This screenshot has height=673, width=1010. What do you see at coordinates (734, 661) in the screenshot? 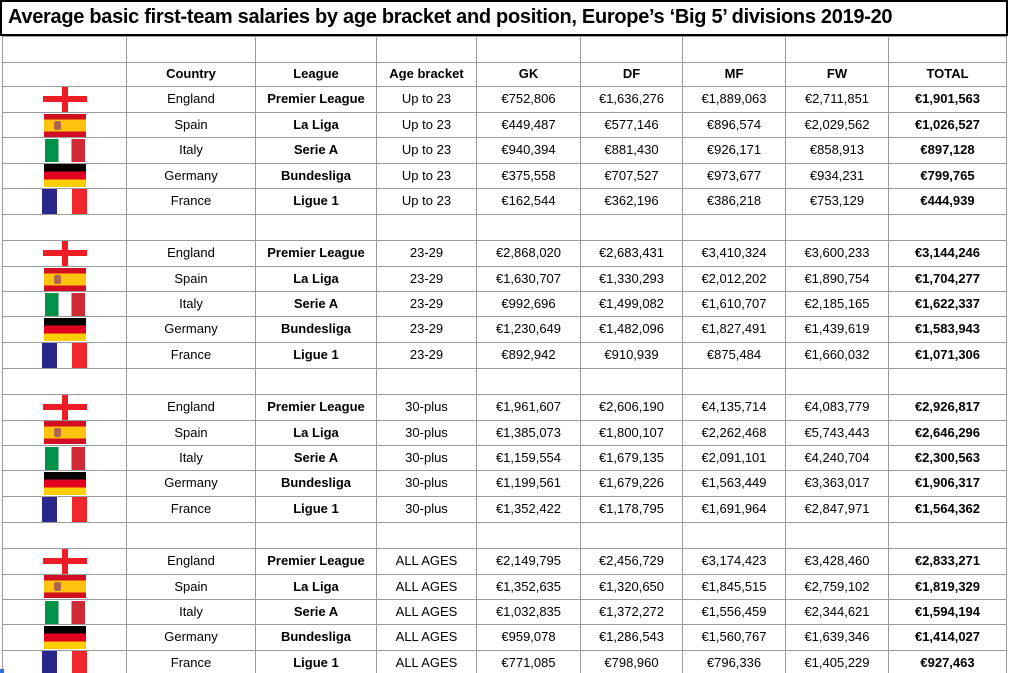
I see `cell-mf: €796,336` at bounding box center [734, 661].